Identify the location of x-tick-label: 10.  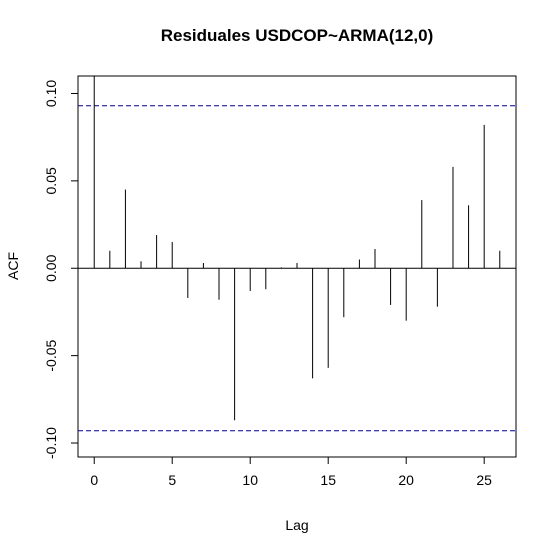
(250, 480).